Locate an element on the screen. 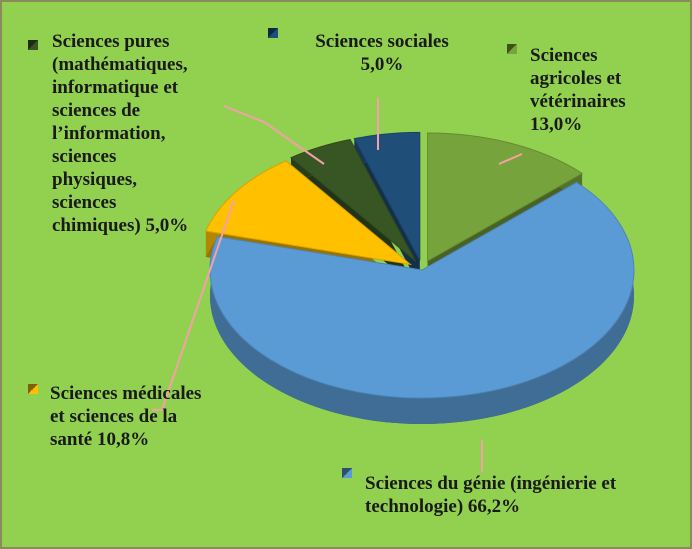 The image size is (692, 549). category-name: Sciences agricoles et vétérinaires is located at coordinates (578, 78).